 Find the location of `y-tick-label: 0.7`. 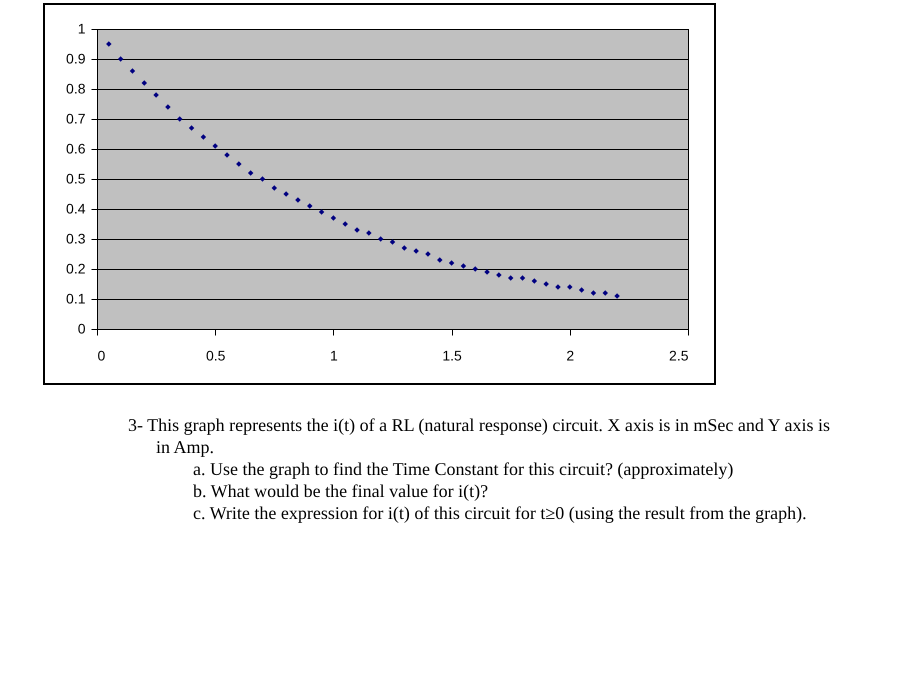

y-tick-label: 0.7 is located at coordinates (76, 118).